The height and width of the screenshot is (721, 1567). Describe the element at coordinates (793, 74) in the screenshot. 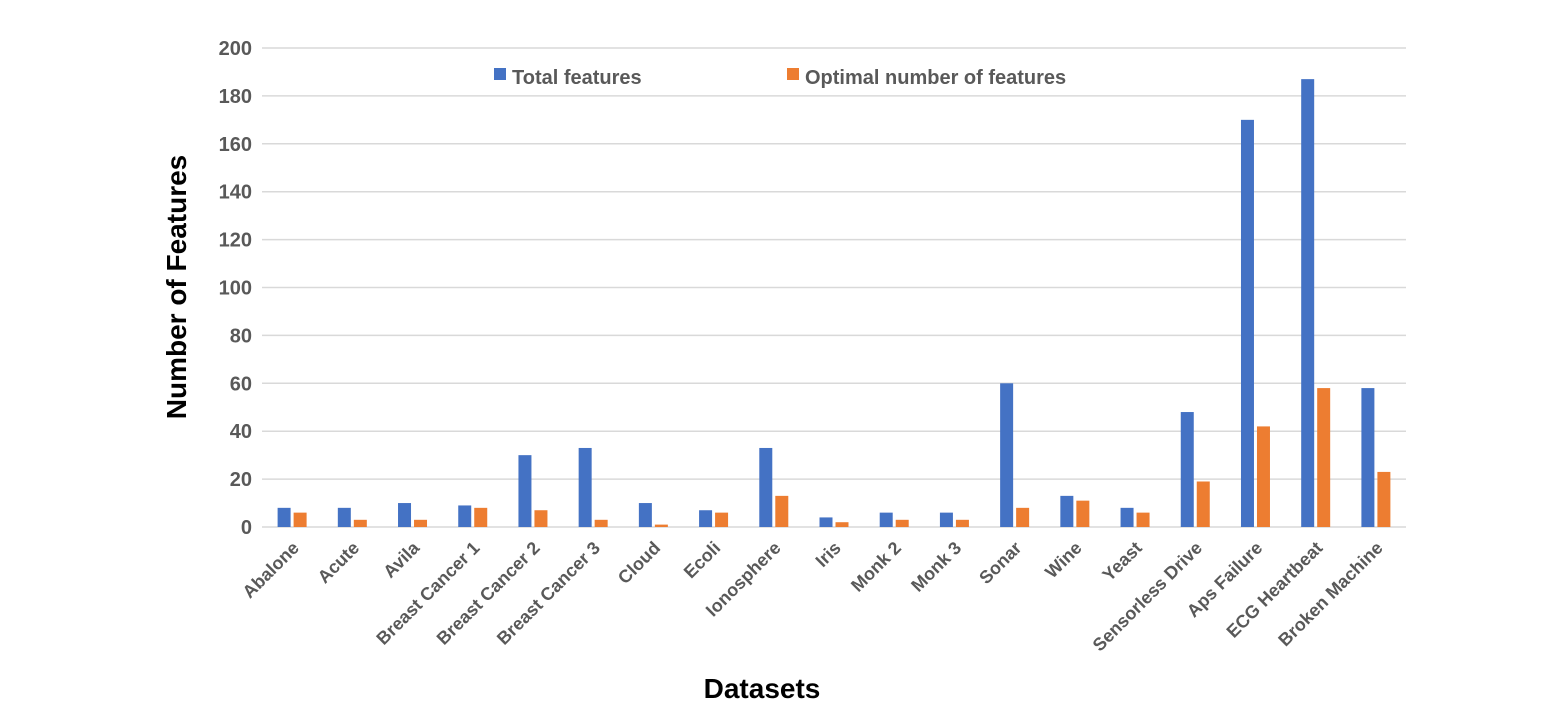

I see `legend-swatch-optimal-features` at that location.